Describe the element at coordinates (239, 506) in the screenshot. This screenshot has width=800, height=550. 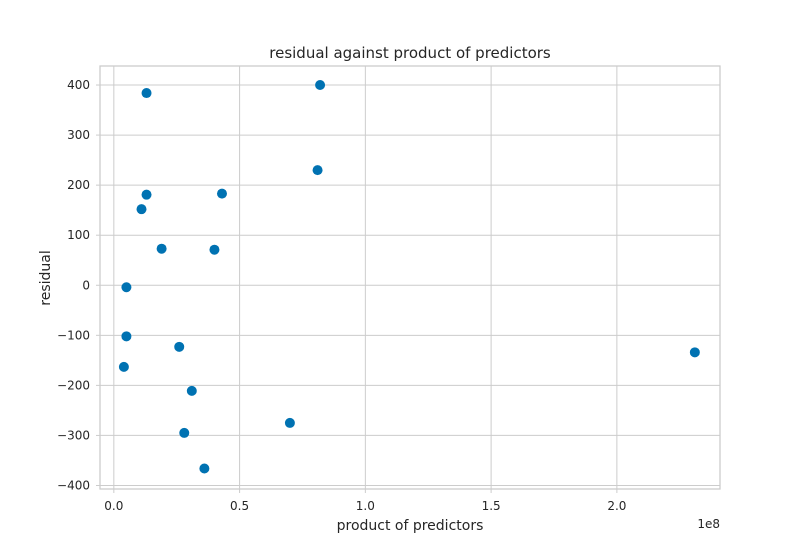
I see `x-tick-label: 0.5` at that location.